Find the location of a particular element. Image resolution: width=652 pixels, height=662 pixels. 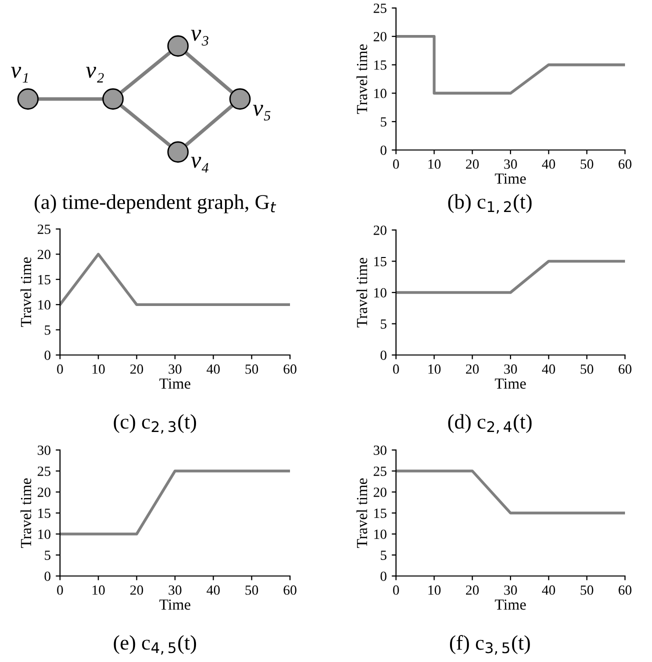

text: v₂ is located at coordinates (95, 74).